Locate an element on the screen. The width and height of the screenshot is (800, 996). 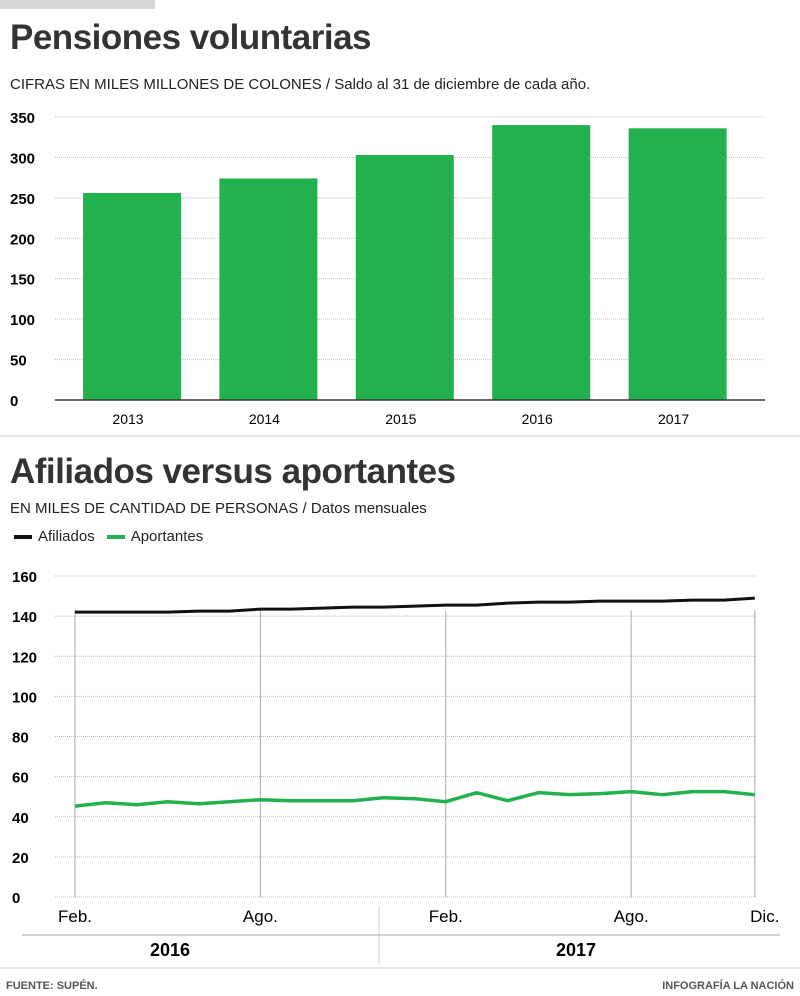
legend: Afiliados Aportantes is located at coordinates (108, 536).